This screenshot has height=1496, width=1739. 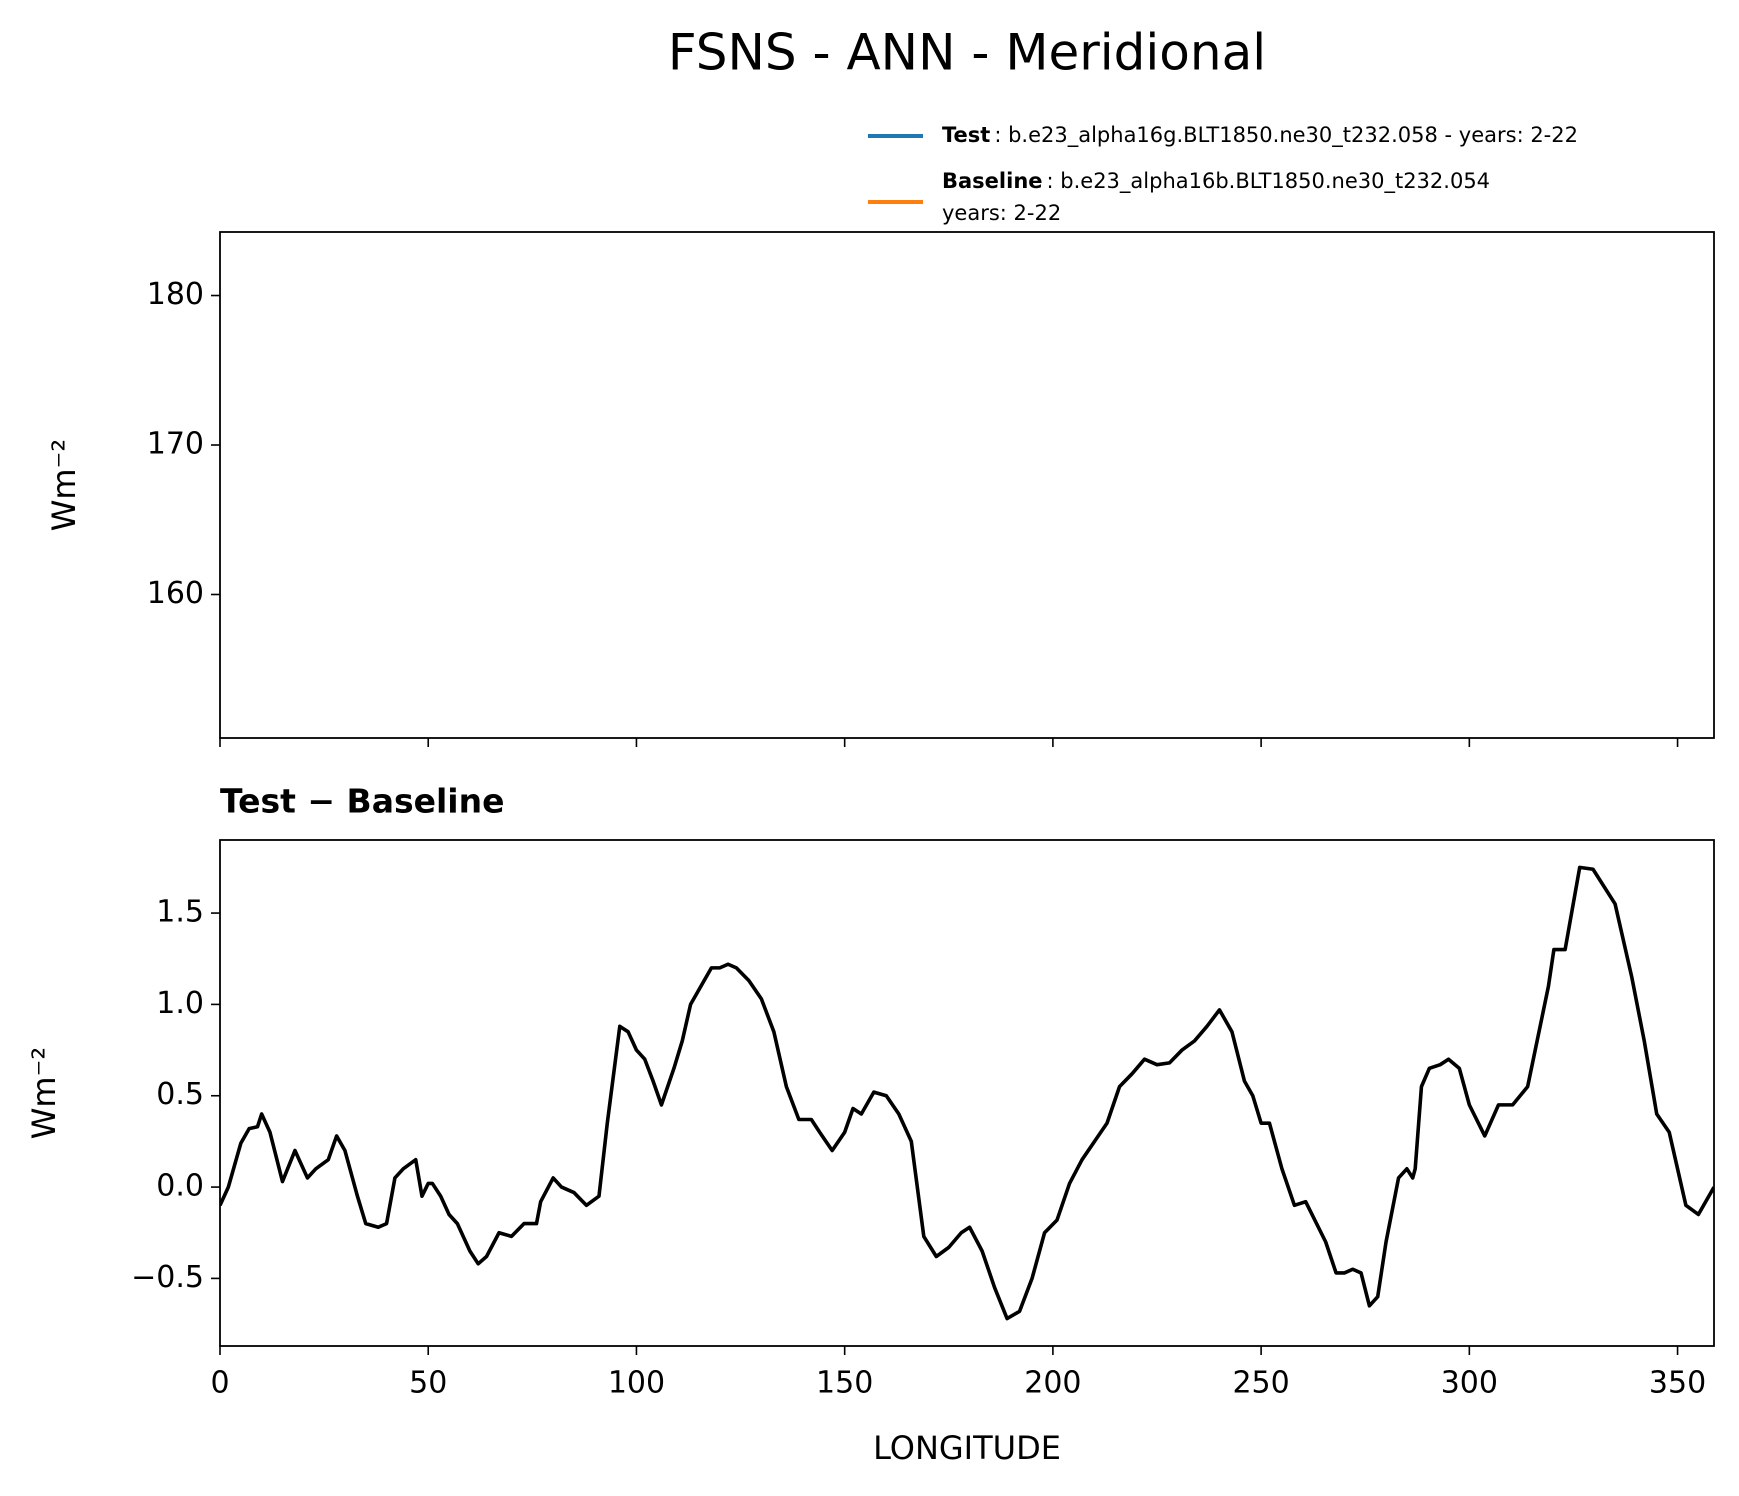 I want to click on x-tick-label: 100, so click(x=636, y=1383).